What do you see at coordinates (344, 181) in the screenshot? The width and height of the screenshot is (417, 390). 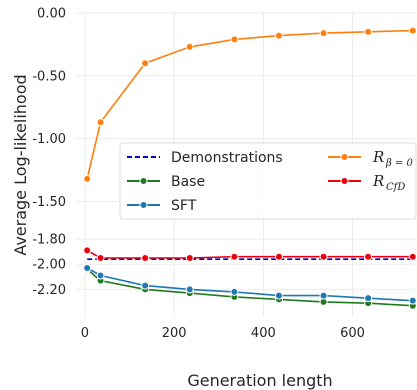 I see `legend-marker-r-cfd` at bounding box center [344, 181].